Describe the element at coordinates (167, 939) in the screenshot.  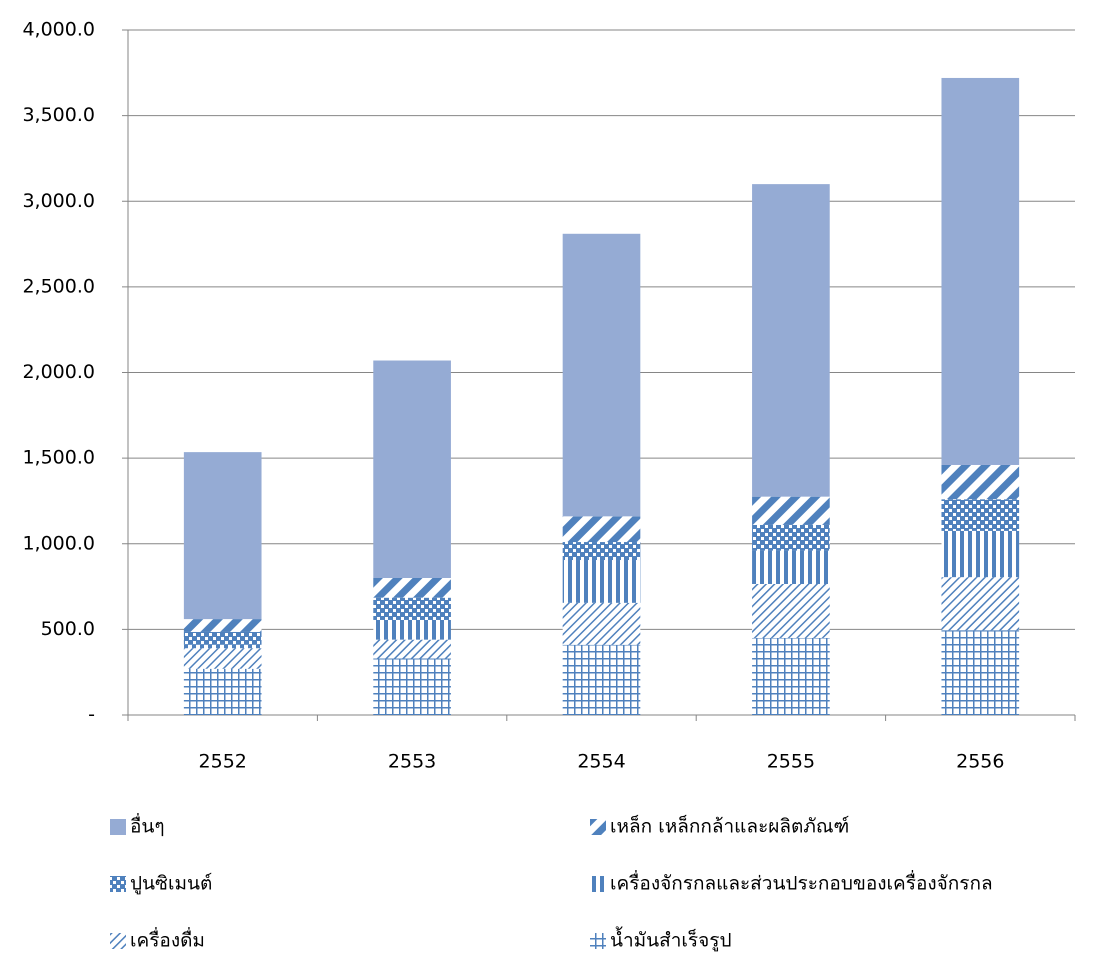
I see `legend-label: เครื่องดื่ม` at that location.